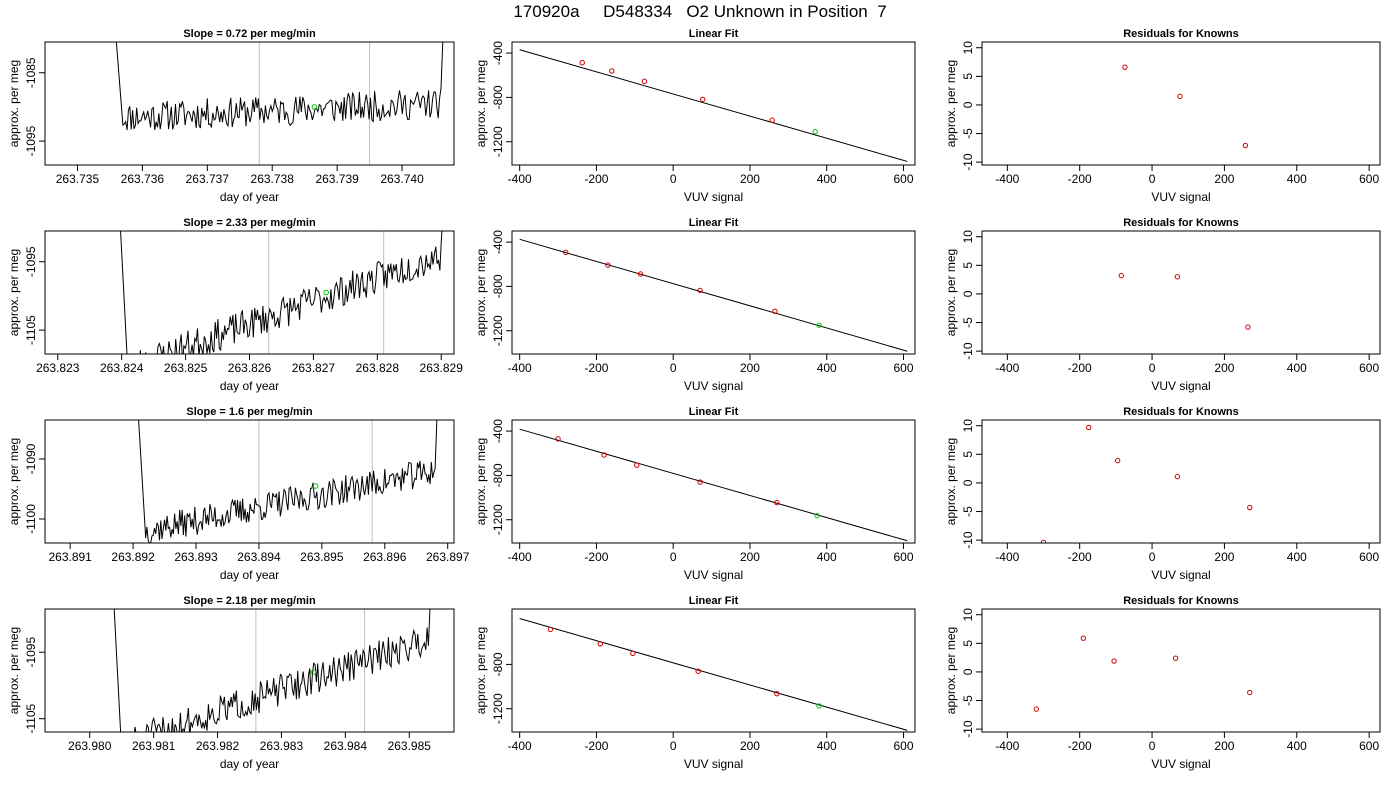  What do you see at coordinates (58, 368) in the screenshot?
I see `x-tick-label: 263.823` at bounding box center [58, 368].